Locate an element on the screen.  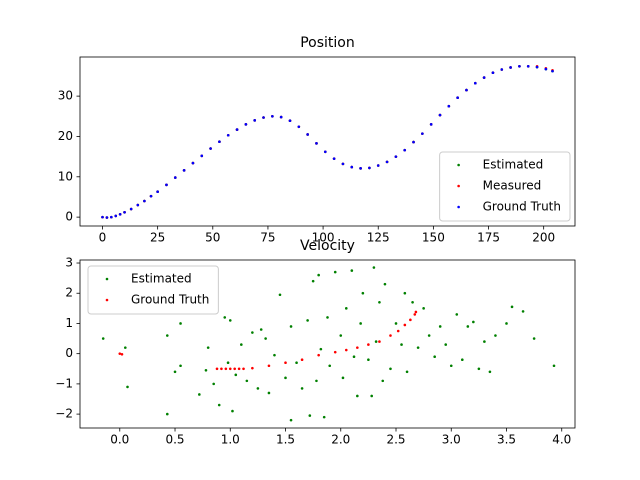
legend-label: Ground Truth is located at coordinates (522, 207).